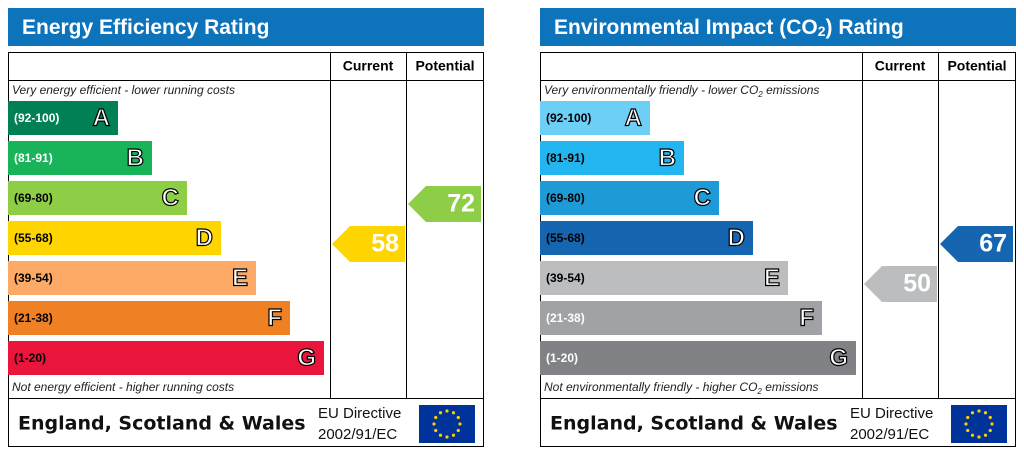  Describe the element at coordinates (822, 31) in the screenshot. I see `panel-title-part: 2` at that location.